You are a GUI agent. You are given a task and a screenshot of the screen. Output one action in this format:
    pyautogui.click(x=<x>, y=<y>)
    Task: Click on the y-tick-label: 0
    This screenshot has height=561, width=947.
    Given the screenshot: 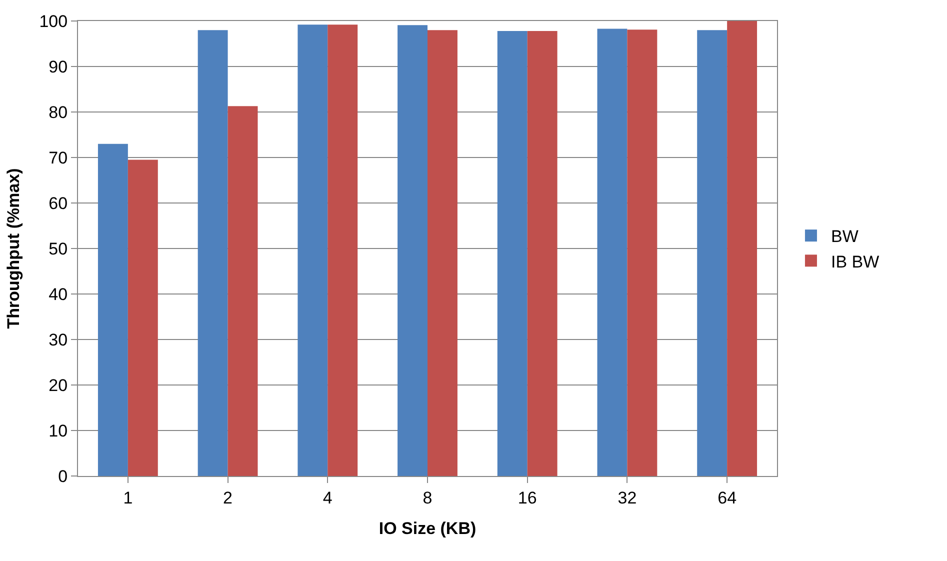 What is the action you would take?
    pyautogui.click(x=63, y=476)
    